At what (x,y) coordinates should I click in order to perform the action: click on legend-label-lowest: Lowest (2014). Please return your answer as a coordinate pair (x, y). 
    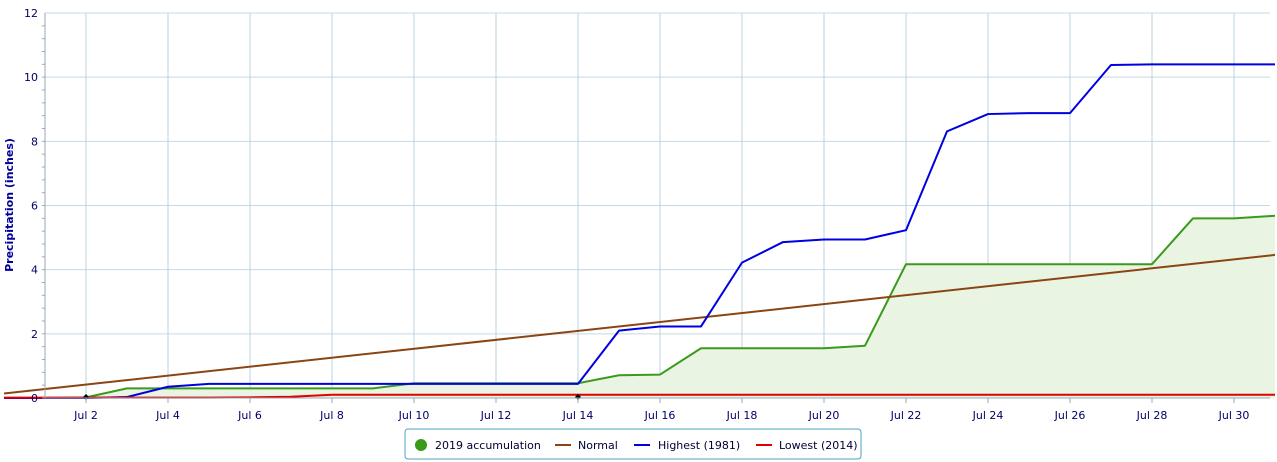
    Looking at the image, I should click on (818, 445).